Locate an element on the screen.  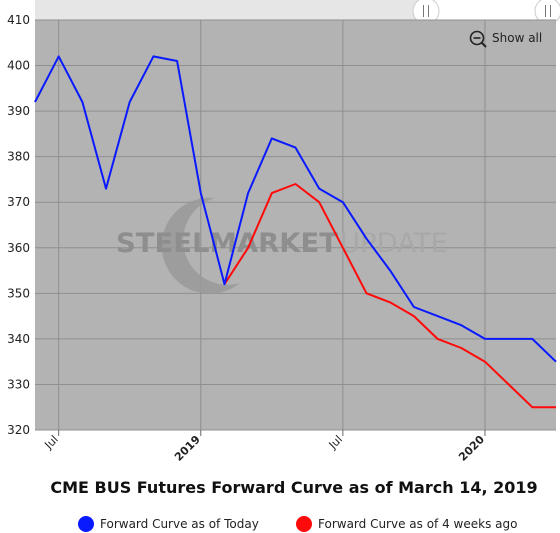
zoom-out-icon is located at coordinates (478, 39).